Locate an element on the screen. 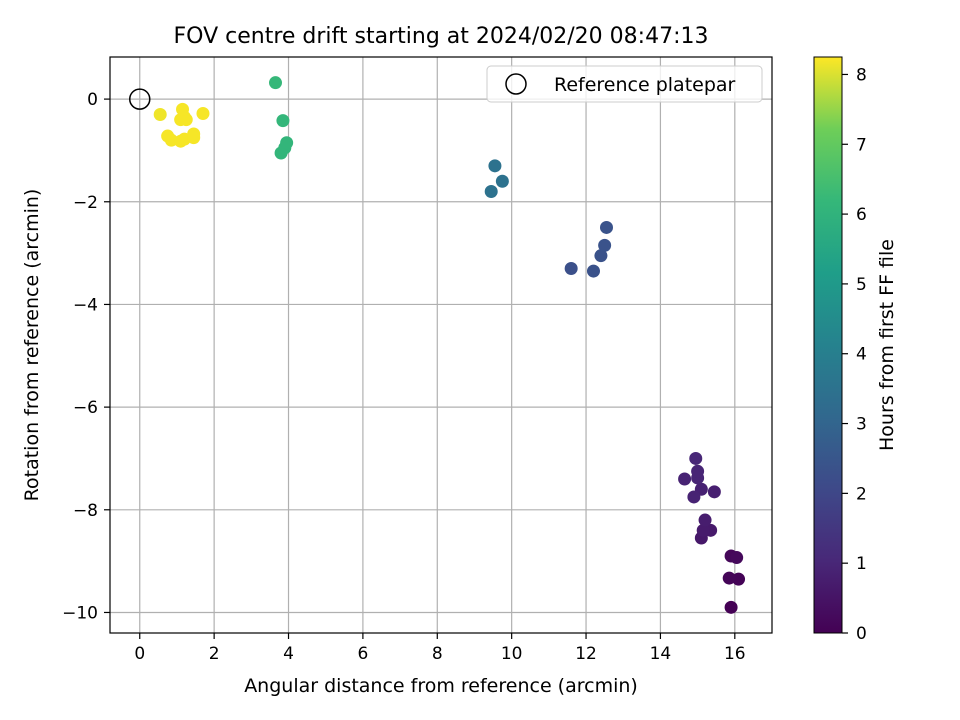 The image size is (960, 720). colorbar-tick-label: 7 is located at coordinates (861, 145).